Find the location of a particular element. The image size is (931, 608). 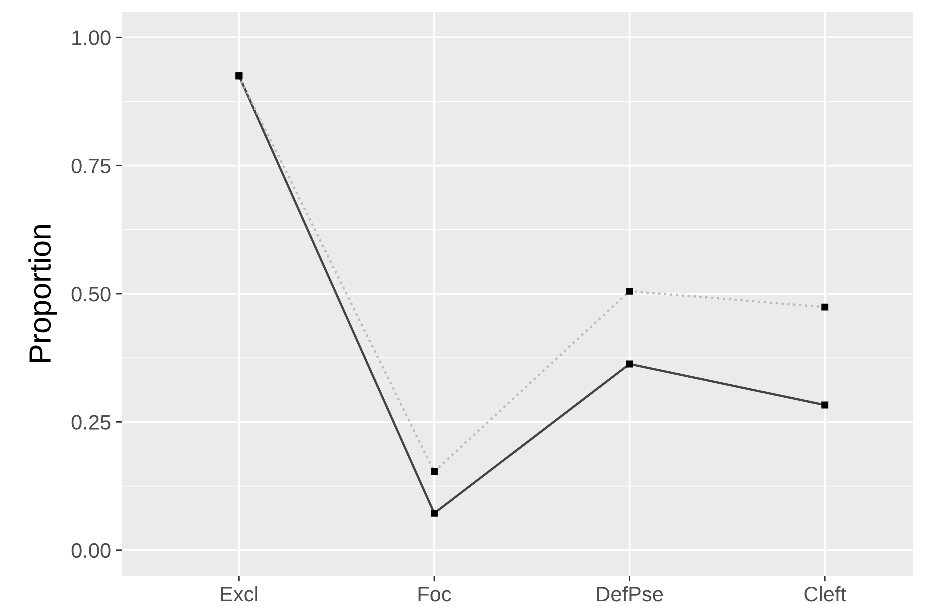

x-tick-label: DefPse is located at coordinates (630, 594).